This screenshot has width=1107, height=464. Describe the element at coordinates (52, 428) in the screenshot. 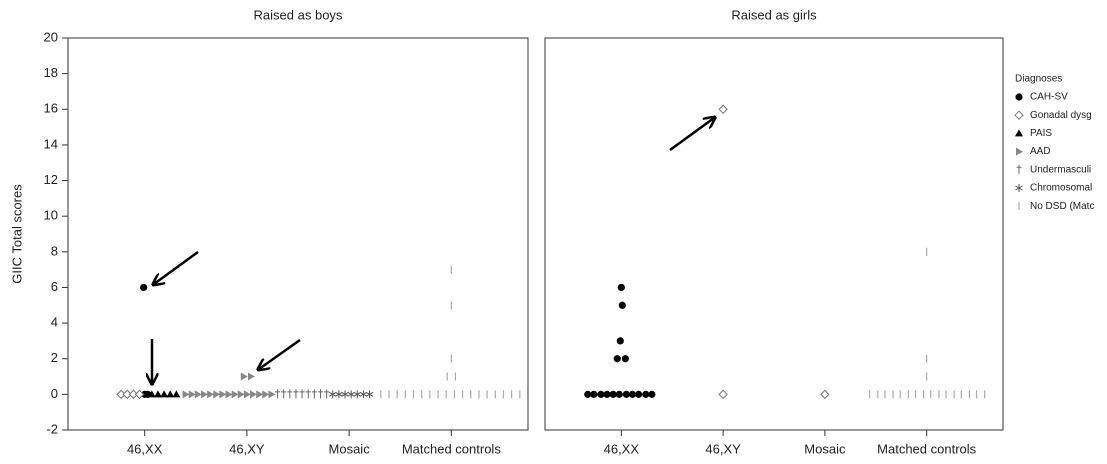

I see `y-tick-label: -2` at that location.